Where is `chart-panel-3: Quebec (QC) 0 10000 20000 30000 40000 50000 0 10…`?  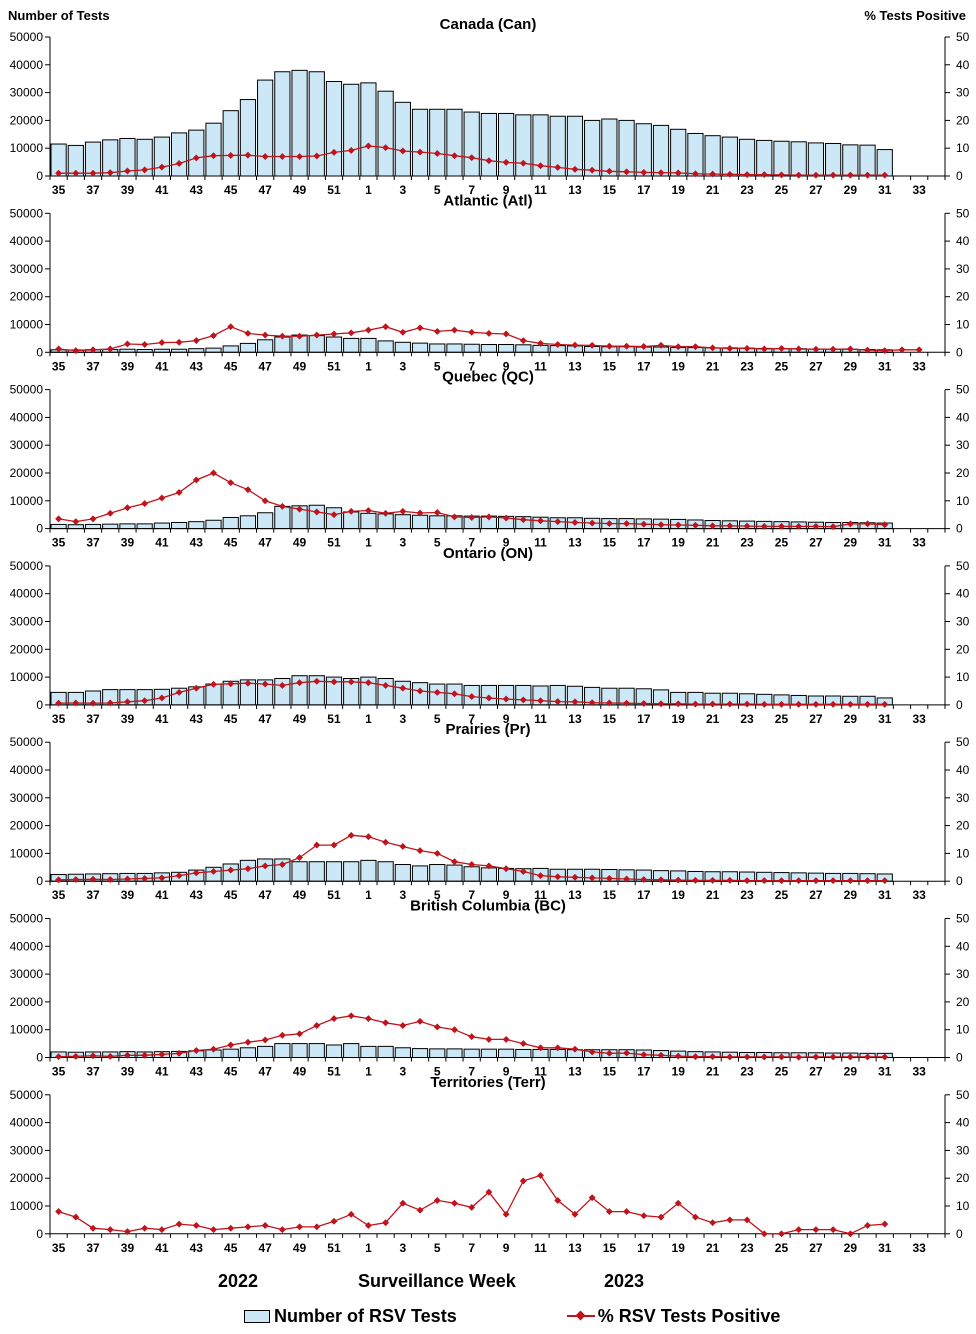 chart-panel-3: Quebec (QC) 0 10000 20000 30000 40000 50000 0 10… is located at coordinates (490, 459).